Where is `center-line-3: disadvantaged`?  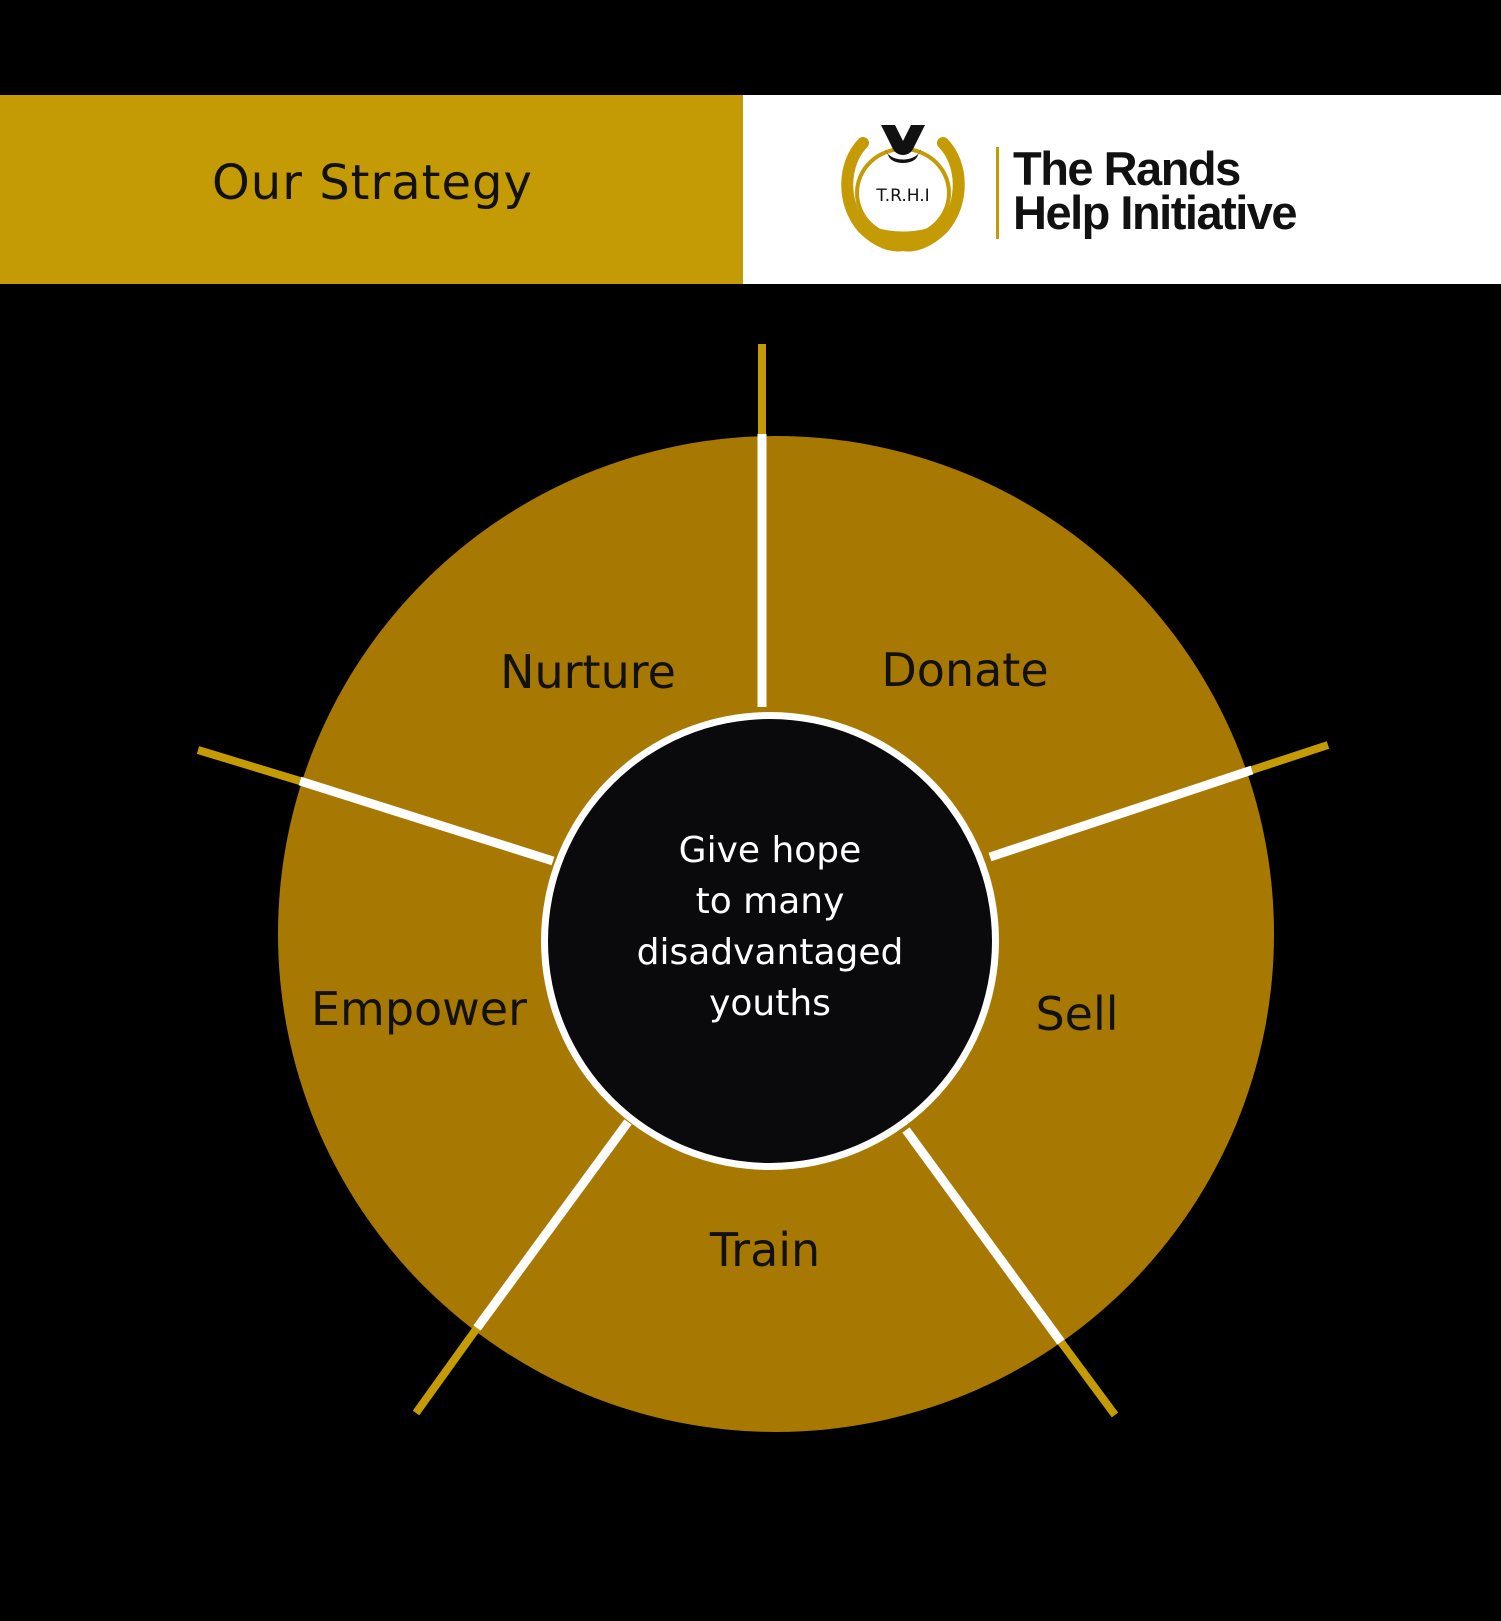
center-line-3: disadvantaged is located at coordinates (770, 952).